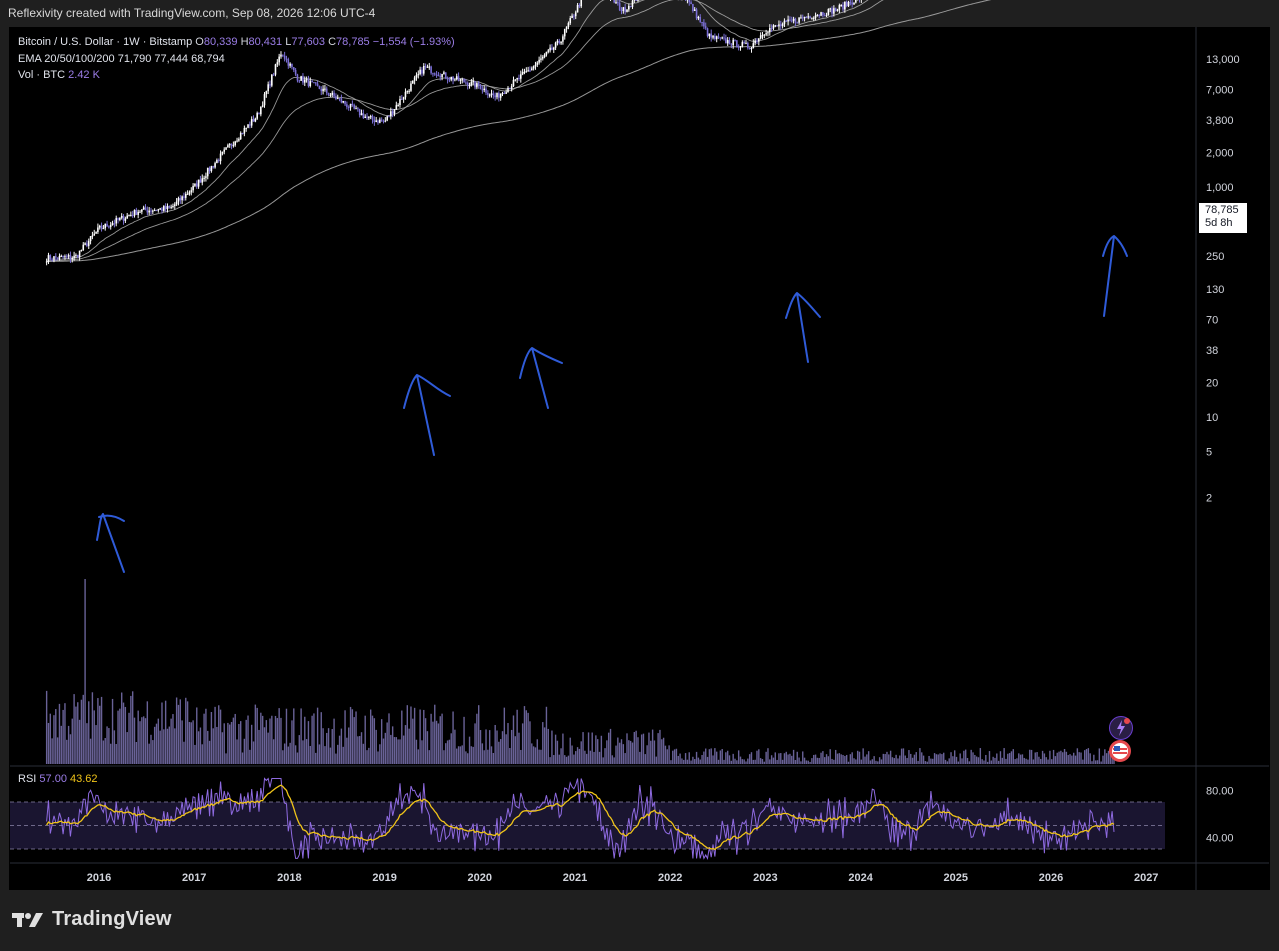  I want to click on bar-countdown: 5d 8h, so click(1219, 223).